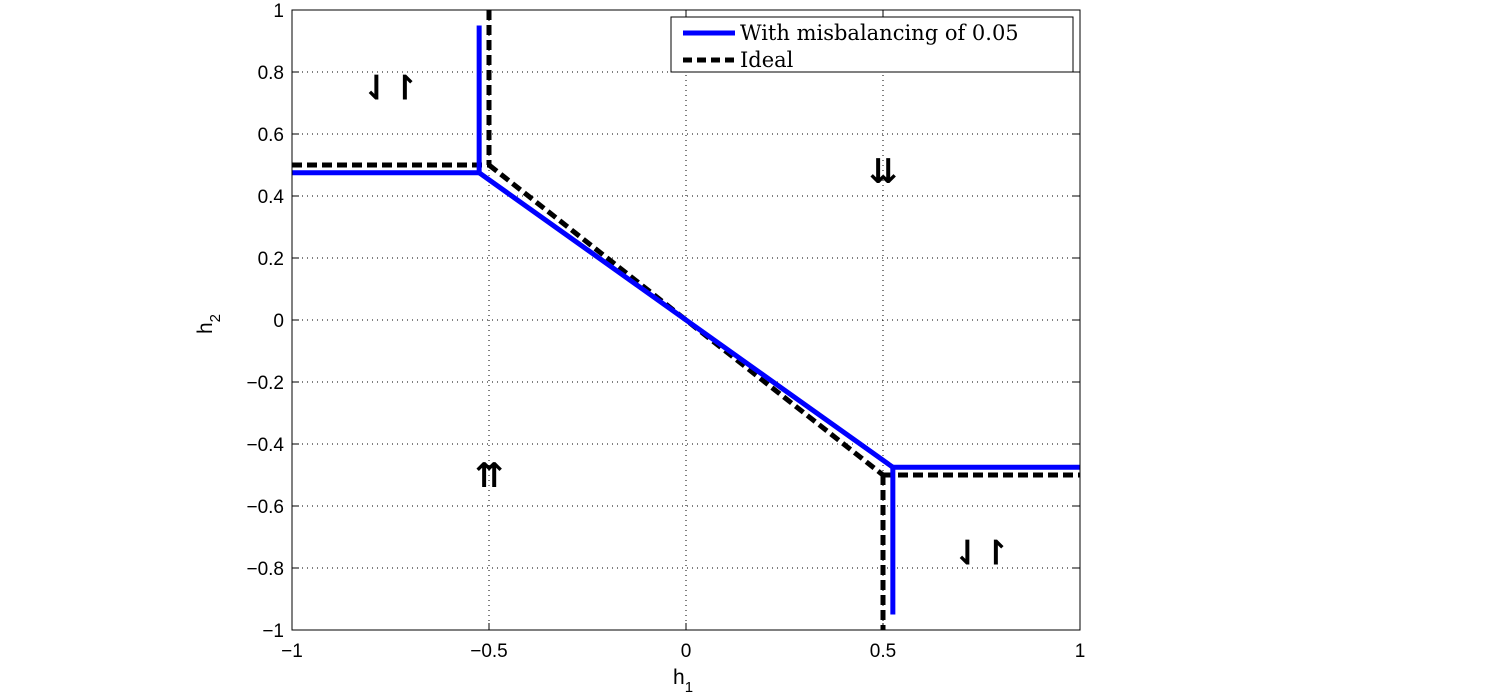 This screenshot has height=700, width=1493. Describe the element at coordinates (767, 60) in the screenshot. I see `legend-label-ideal: Ideal` at that location.